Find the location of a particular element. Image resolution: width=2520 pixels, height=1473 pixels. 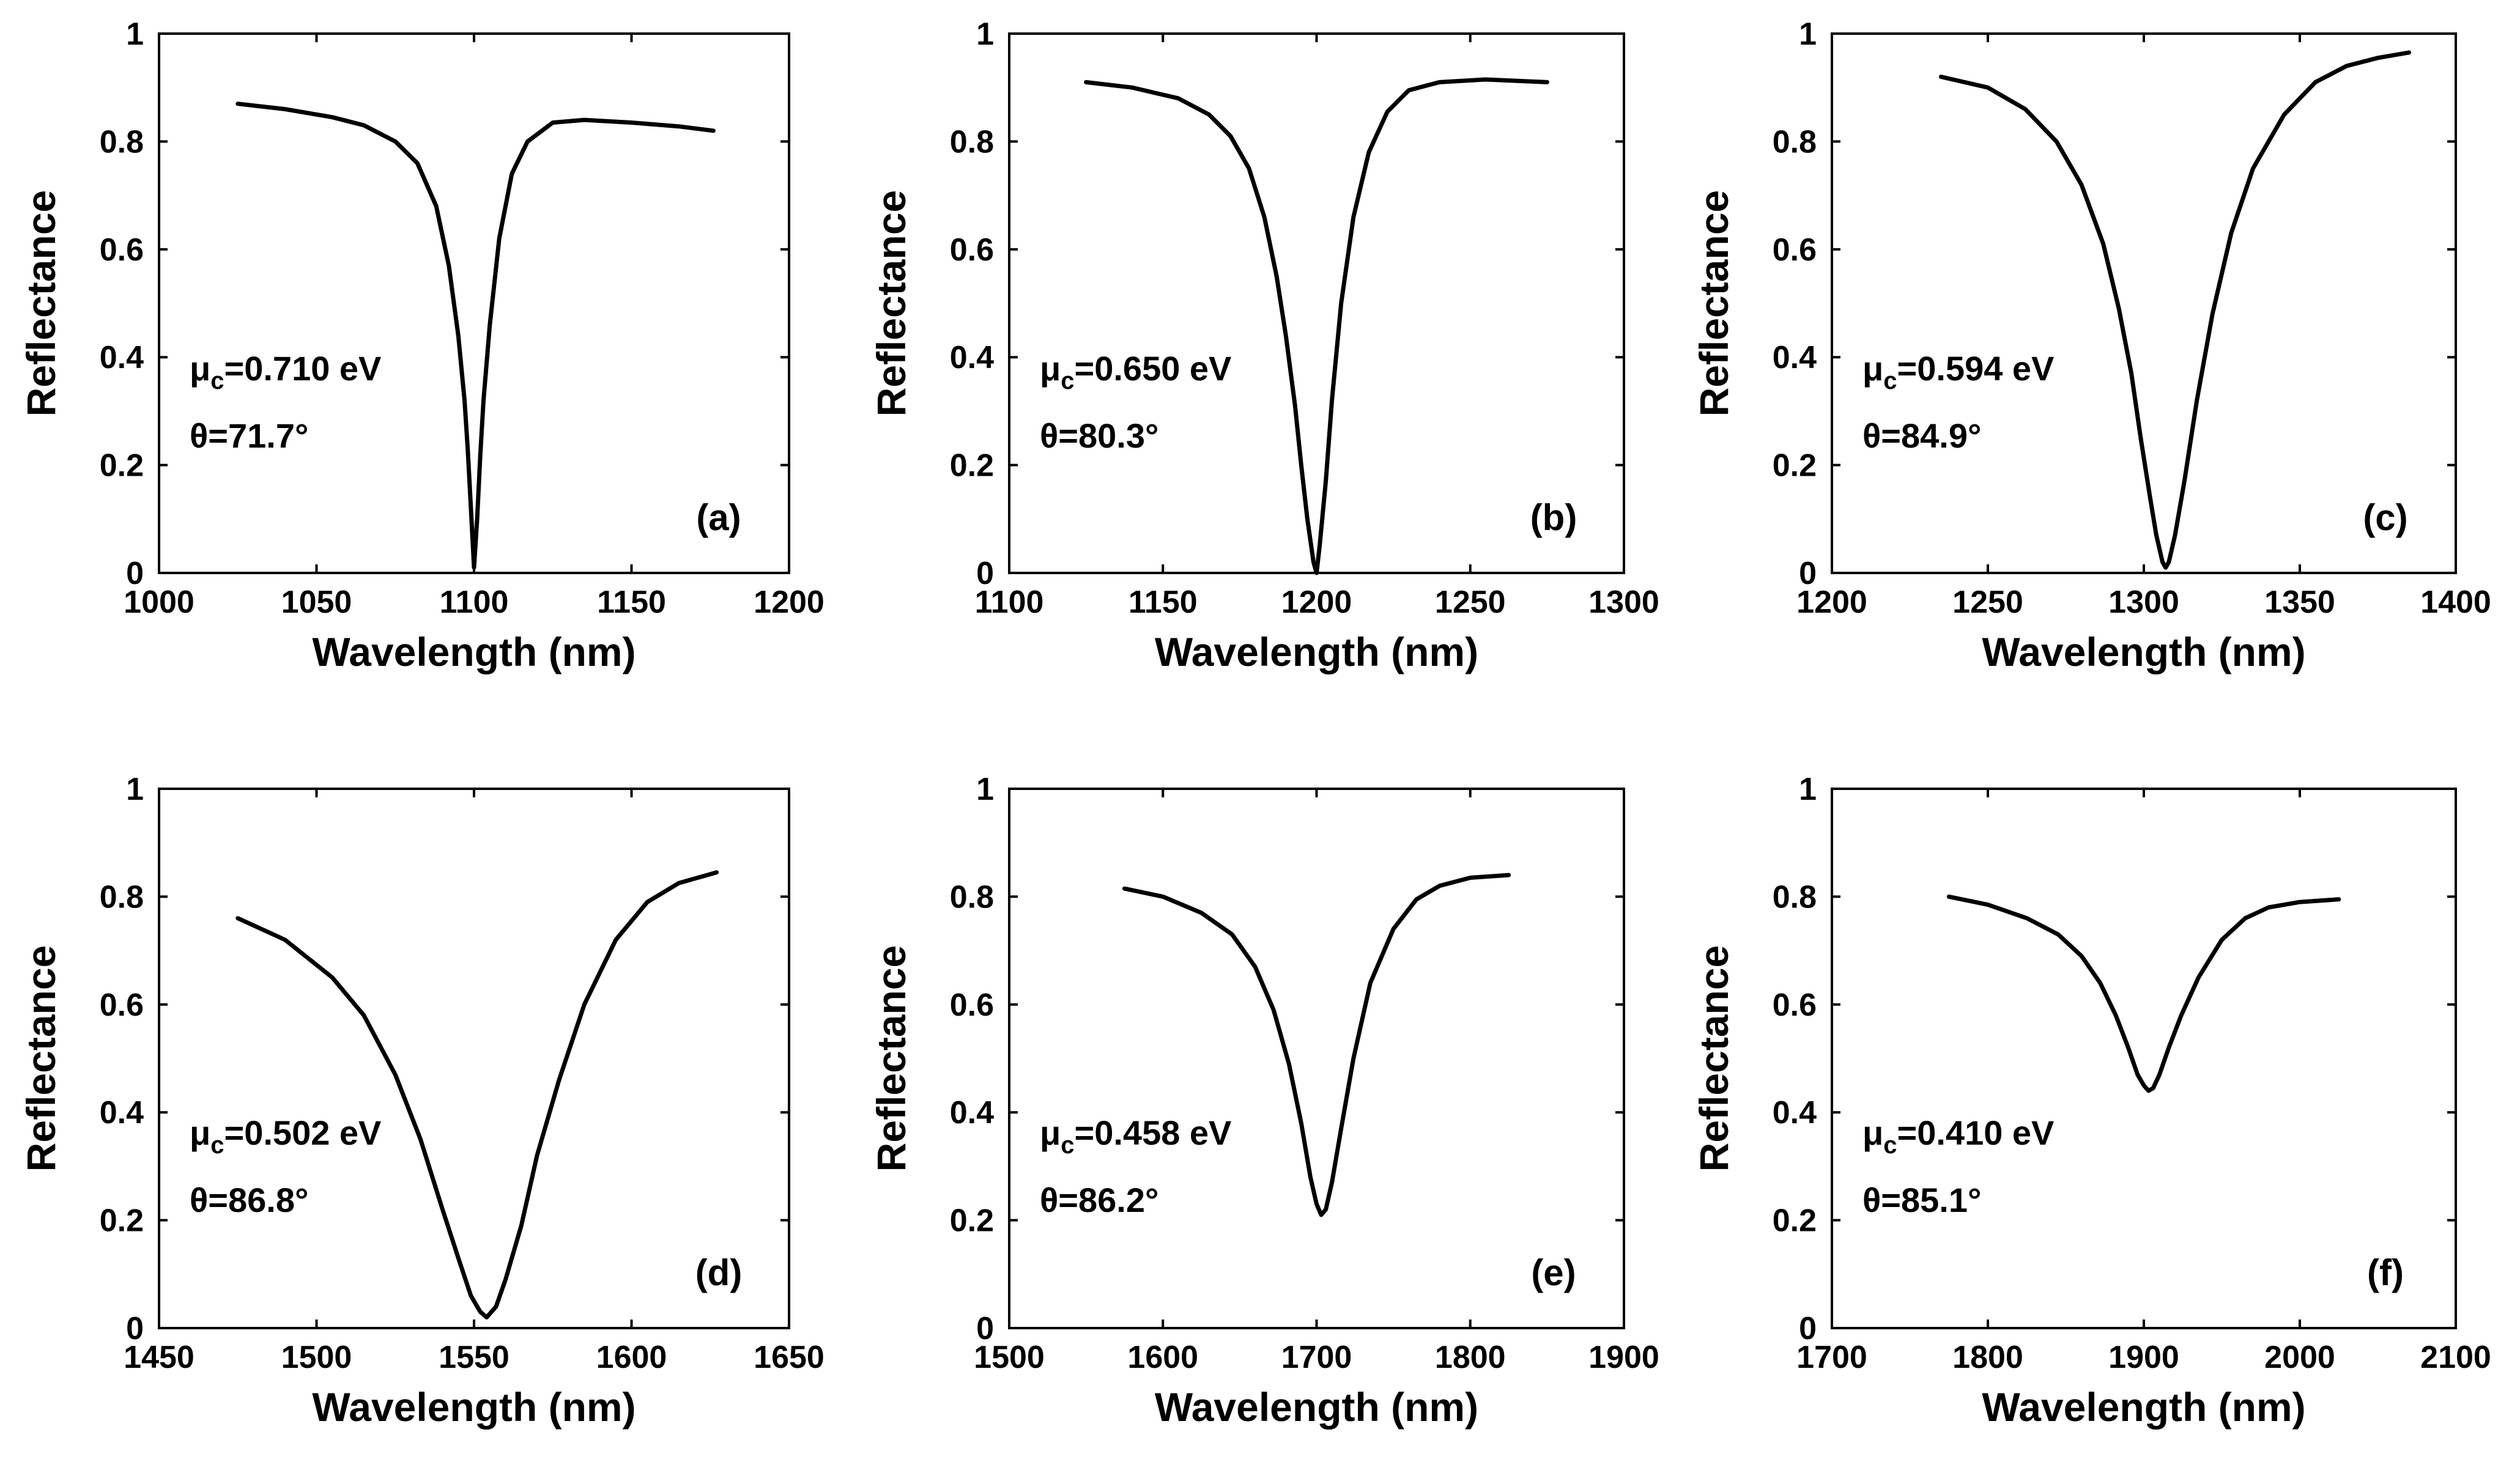

panel-6-xtick-label: 2000 is located at coordinates (2299, 1357).